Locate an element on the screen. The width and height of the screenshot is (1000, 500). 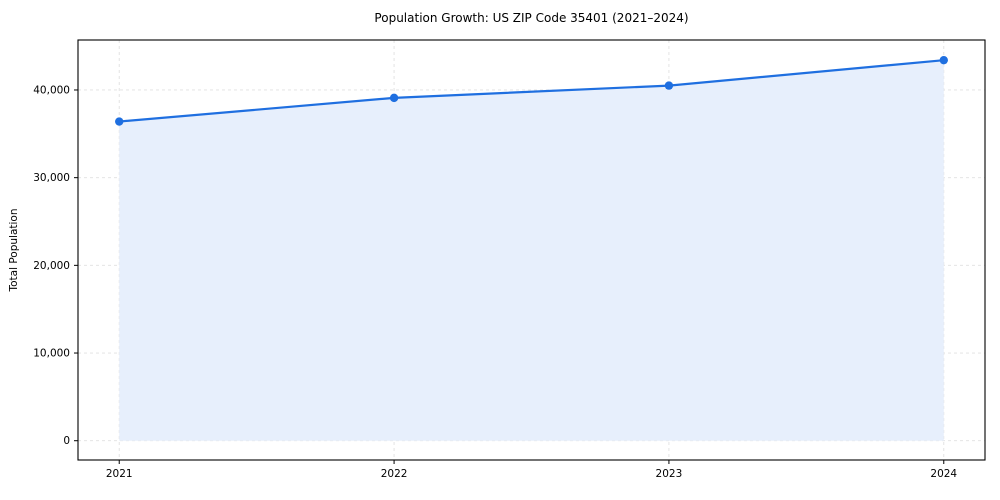
x-tick-label: 2021 is located at coordinates (119, 474).